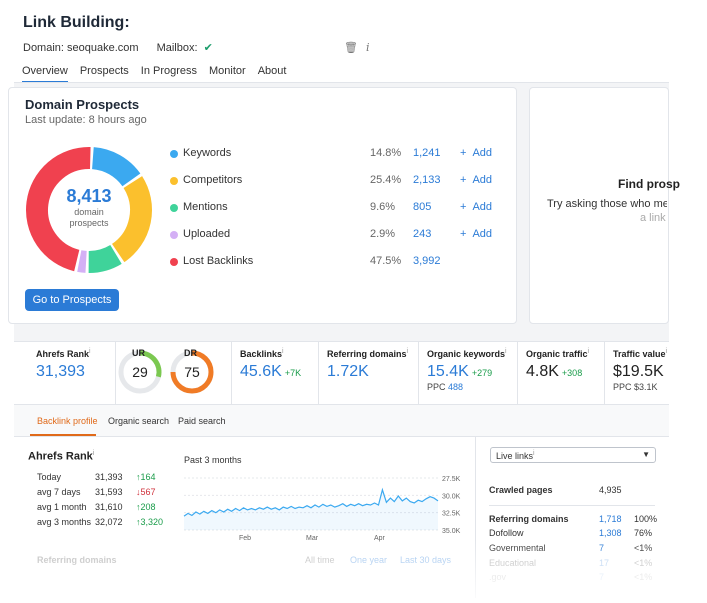 The width and height of the screenshot is (707, 603). Describe the element at coordinates (261, 354) in the screenshot. I see `metric-label: Backlinks` at that location.